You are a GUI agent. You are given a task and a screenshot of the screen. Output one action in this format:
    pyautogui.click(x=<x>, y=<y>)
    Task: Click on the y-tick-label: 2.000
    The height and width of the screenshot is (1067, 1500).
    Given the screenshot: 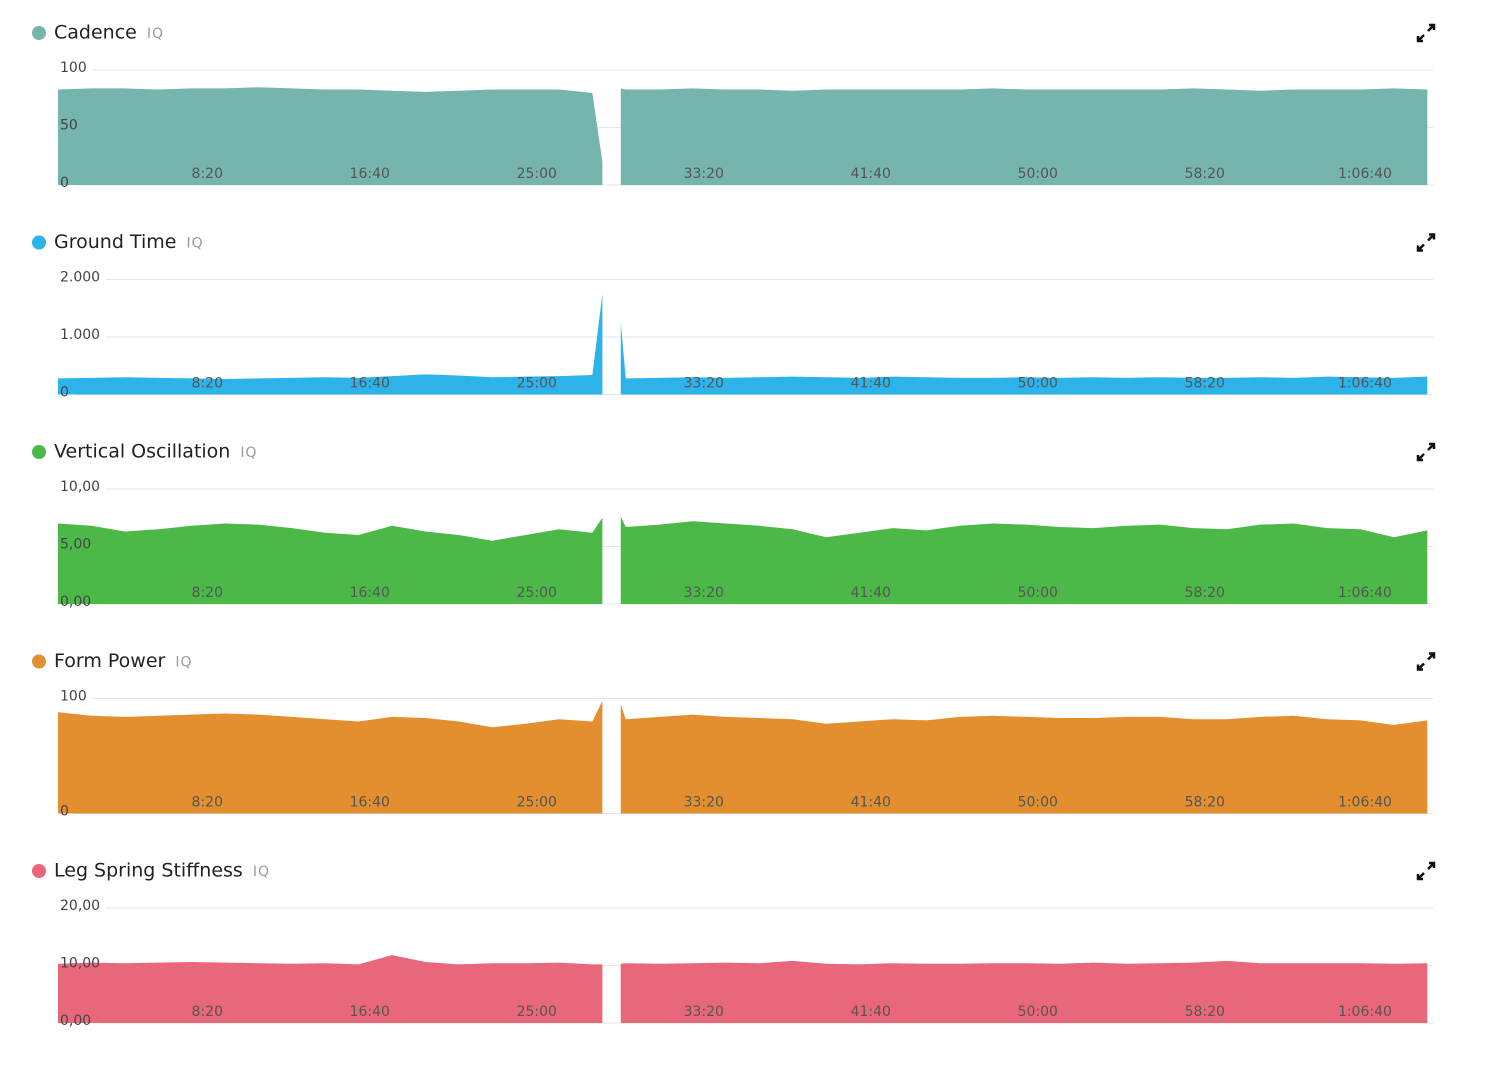 What is the action you would take?
    pyautogui.click(x=80, y=278)
    